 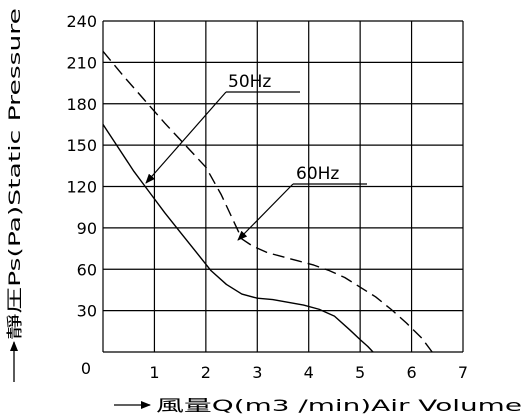 I want to click on x-tick-label: 5, so click(x=360, y=372).